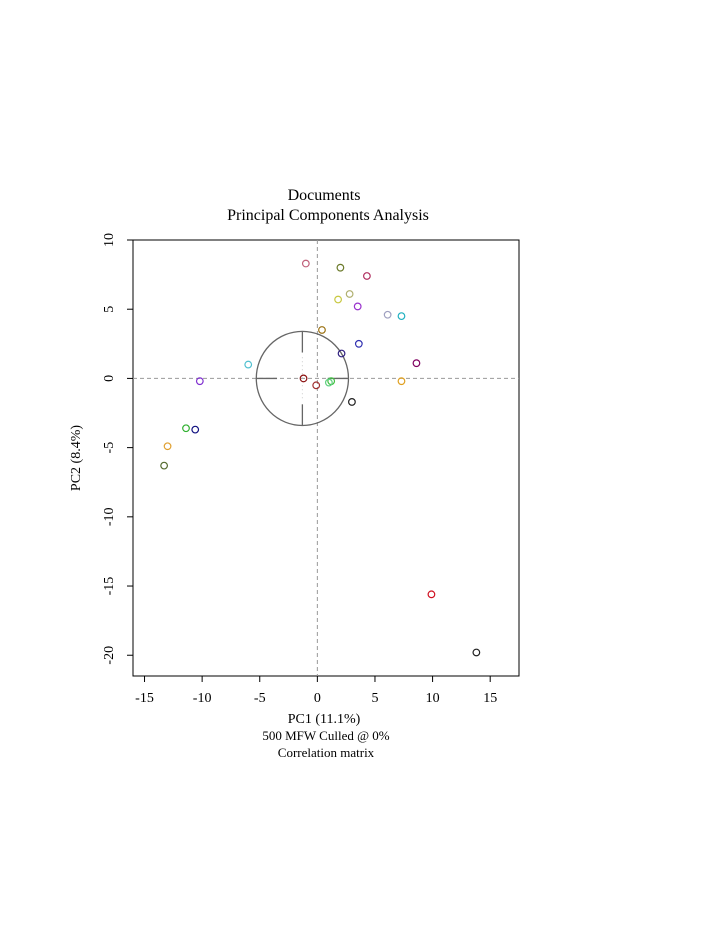 Image resolution: width=720 pixels, height=932 pixels. I want to click on caption-line-1: 500 MFW Culled @ 0%, so click(325, 735).